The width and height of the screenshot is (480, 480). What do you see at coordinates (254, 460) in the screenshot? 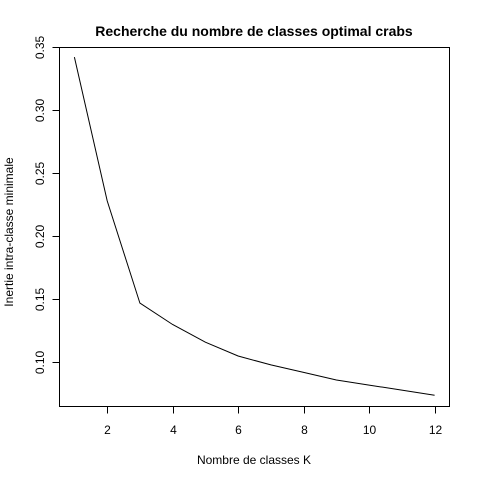
I see `x-axis-label: Nombre de classes K` at bounding box center [254, 460].